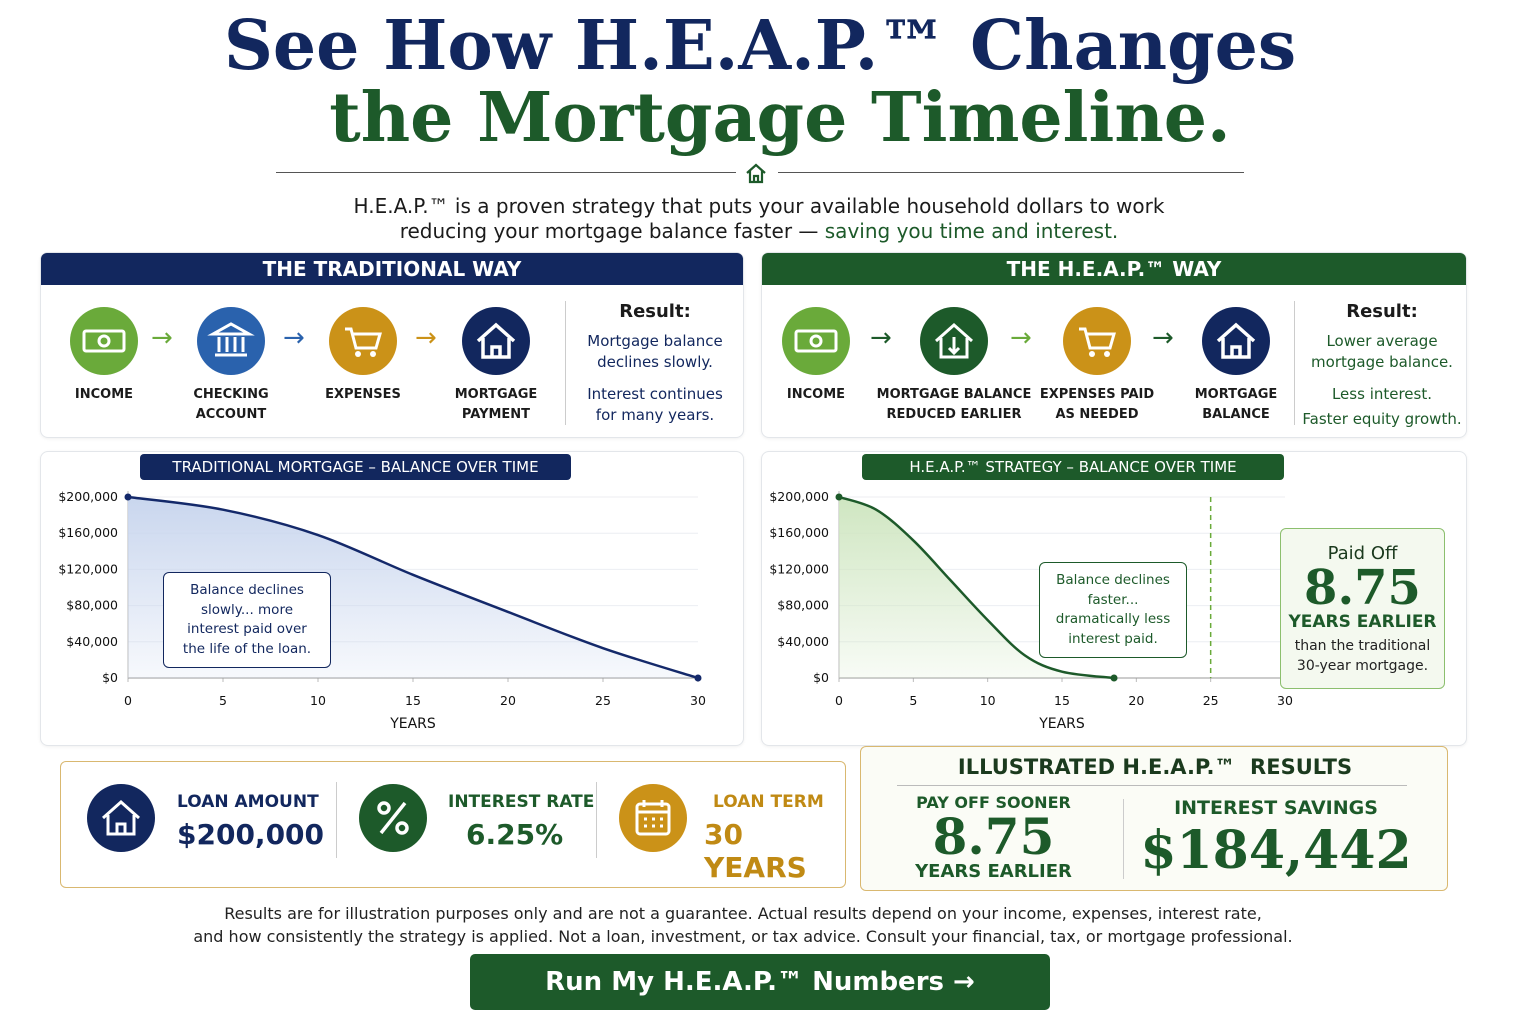 This screenshot has height=1010, width=1520. Describe the element at coordinates (251, 834) in the screenshot. I see `stat-value: $200,000` at that location.